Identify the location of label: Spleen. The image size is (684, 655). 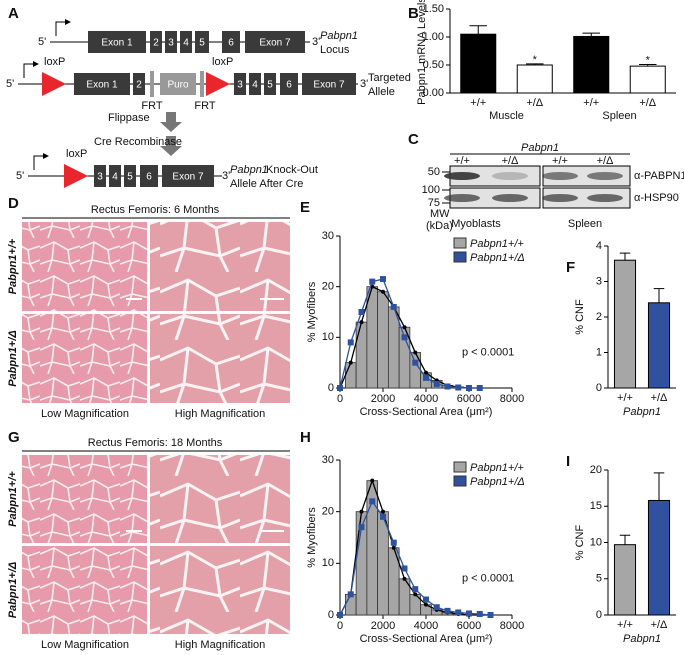
(585, 224).